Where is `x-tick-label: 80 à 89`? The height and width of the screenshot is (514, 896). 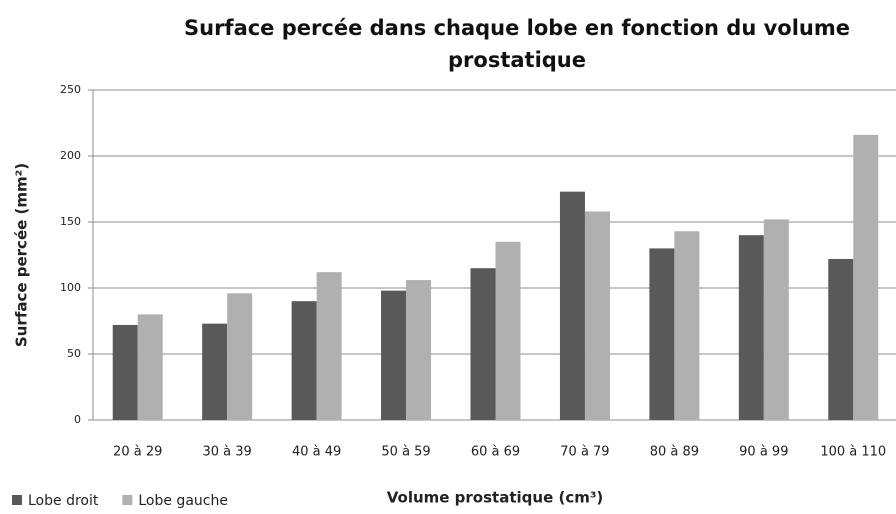 x-tick-label: 80 à 89 is located at coordinates (674, 452).